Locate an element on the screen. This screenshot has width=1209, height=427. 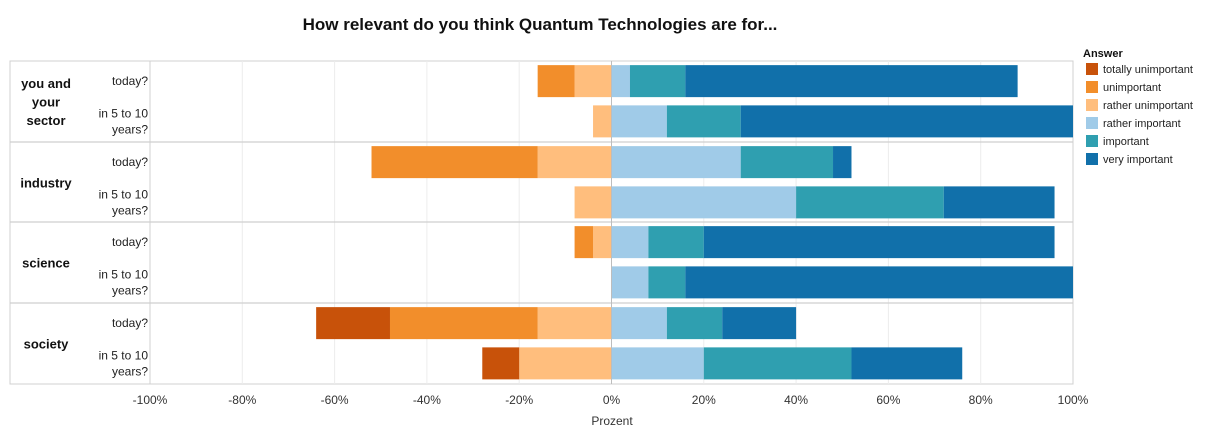
group-label-you-and-your-sector: your is located at coordinates (46, 101).